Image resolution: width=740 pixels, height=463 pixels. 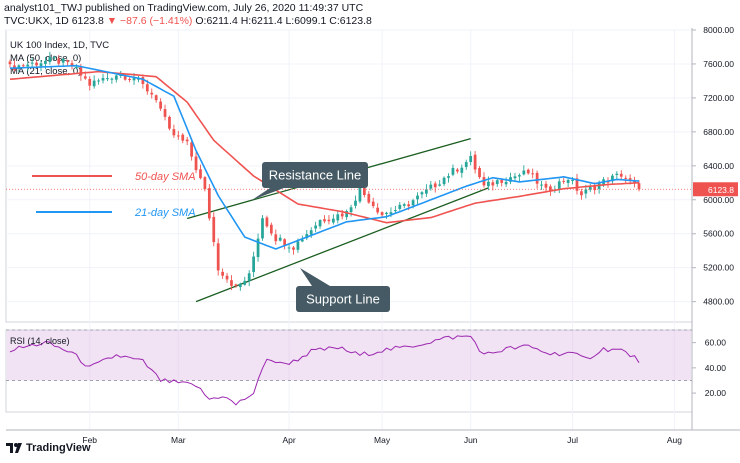 What do you see at coordinates (716, 393) in the screenshot?
I see `rsi-tick-label: 20.00` at bounding box center [716, 393].